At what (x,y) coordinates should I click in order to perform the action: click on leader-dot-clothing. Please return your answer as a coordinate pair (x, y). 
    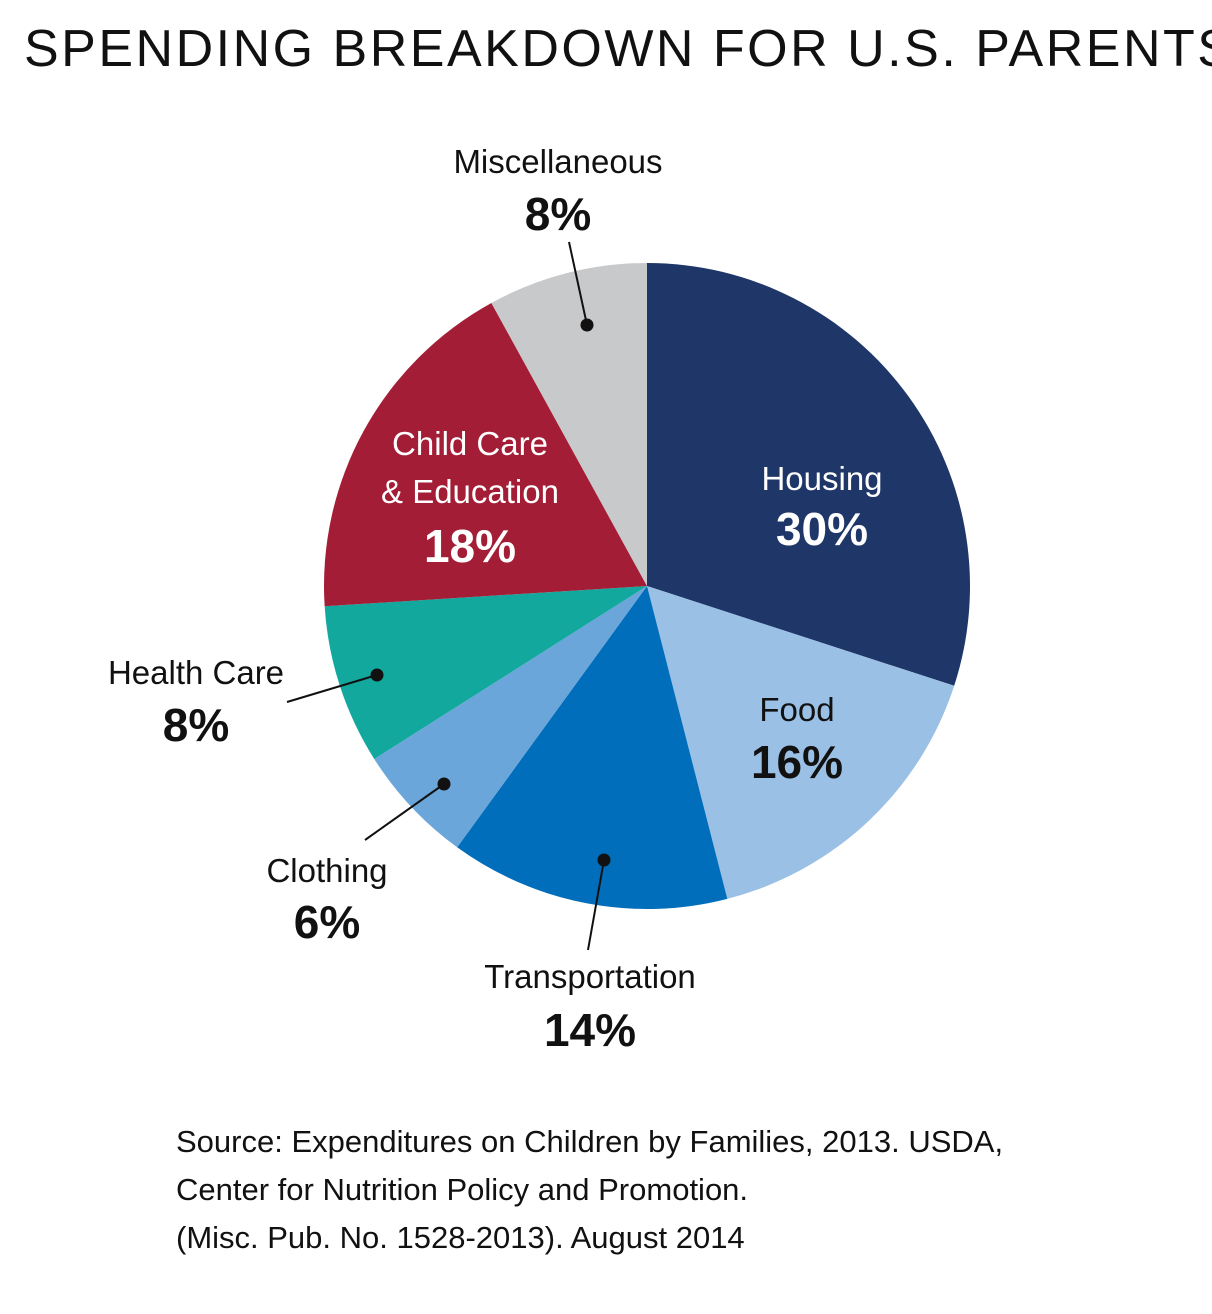
    Looking at the image, I should click on (444, 784).